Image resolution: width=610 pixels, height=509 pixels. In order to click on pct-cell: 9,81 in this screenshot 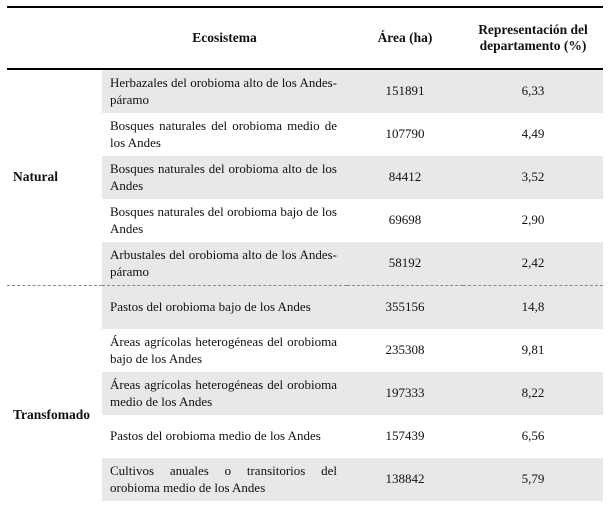, I will do `click(533, 350)`.